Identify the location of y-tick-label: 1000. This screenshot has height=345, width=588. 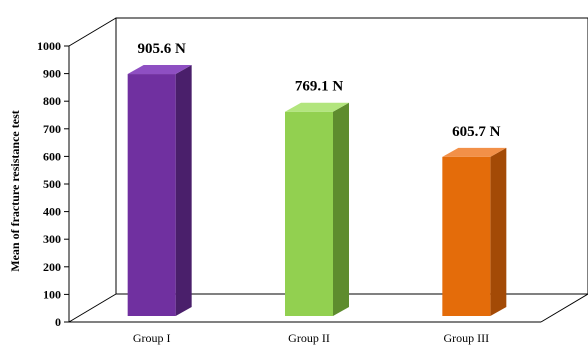
(49, 46).